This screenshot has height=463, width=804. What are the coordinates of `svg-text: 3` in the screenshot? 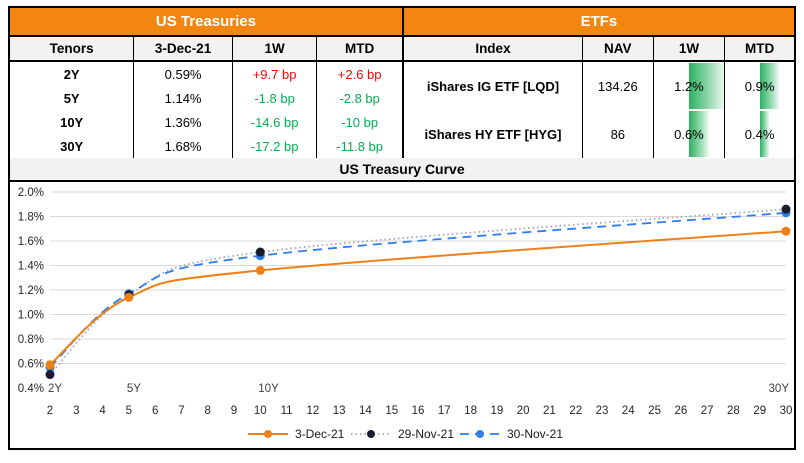 It's located at (76, 411).